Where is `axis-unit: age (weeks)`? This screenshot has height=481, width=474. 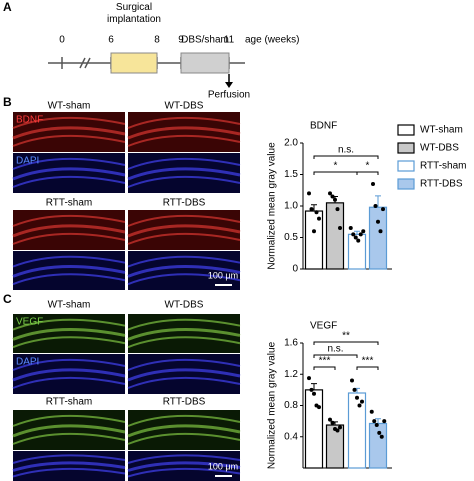 axis-unit: age (weeks) is located at coordinates (272, 40).